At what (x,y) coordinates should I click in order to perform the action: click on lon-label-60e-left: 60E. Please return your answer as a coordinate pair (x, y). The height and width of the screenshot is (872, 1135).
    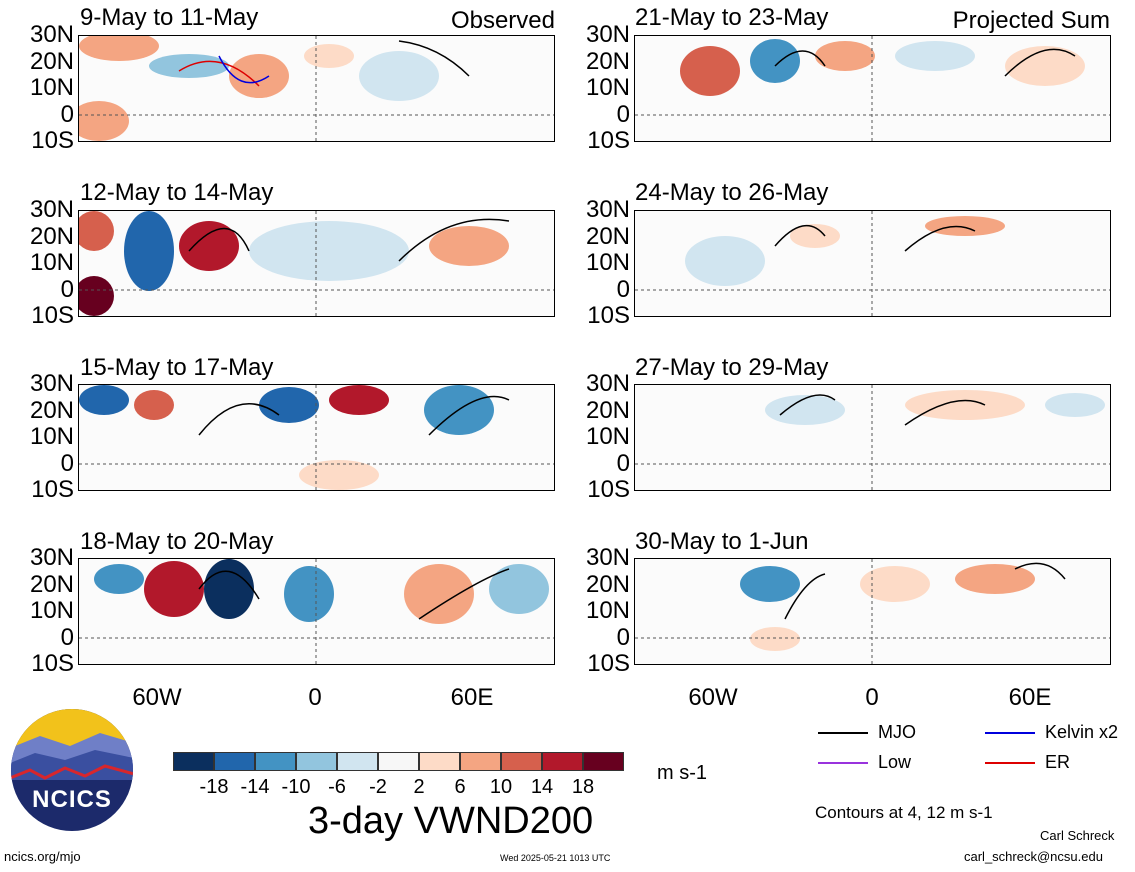
    Looking at the image, I should click on (472, 697).